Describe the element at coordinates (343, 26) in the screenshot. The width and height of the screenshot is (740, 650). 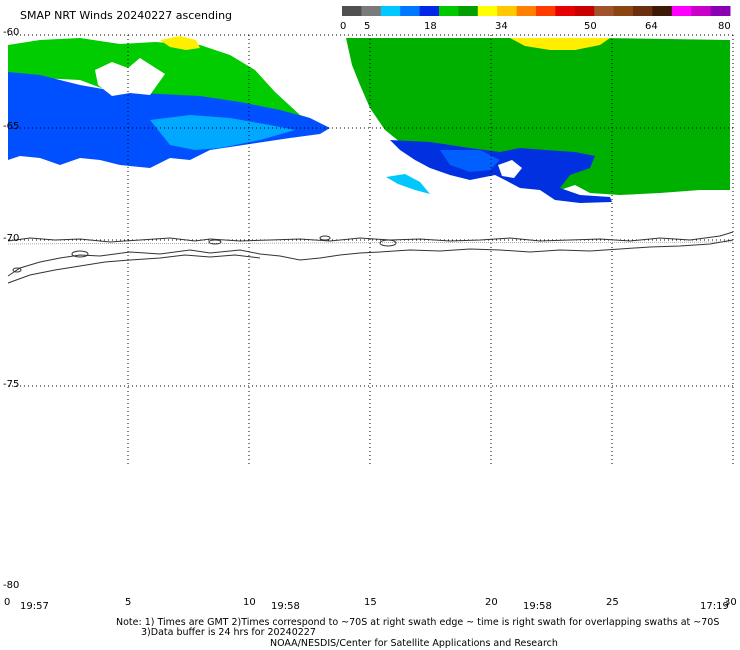
I see `colorbar-tick: 0` at that location.